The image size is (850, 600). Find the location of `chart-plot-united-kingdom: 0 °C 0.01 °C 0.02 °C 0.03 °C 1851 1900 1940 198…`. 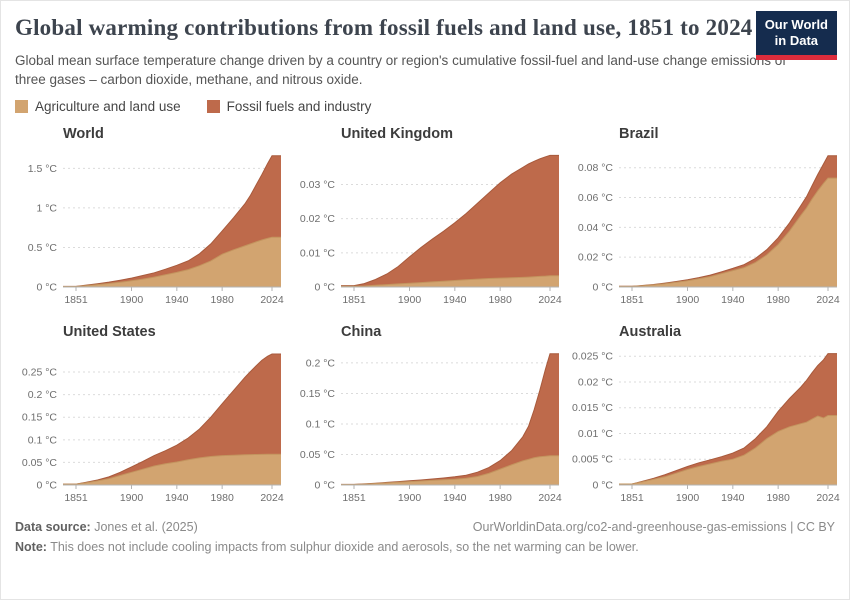

chart-plot-united-kingdom: 0 °C 0.01 °C 0.02 °C 0.03 °C 1851 1900 1940 198… is located at coordinates (429, 228).